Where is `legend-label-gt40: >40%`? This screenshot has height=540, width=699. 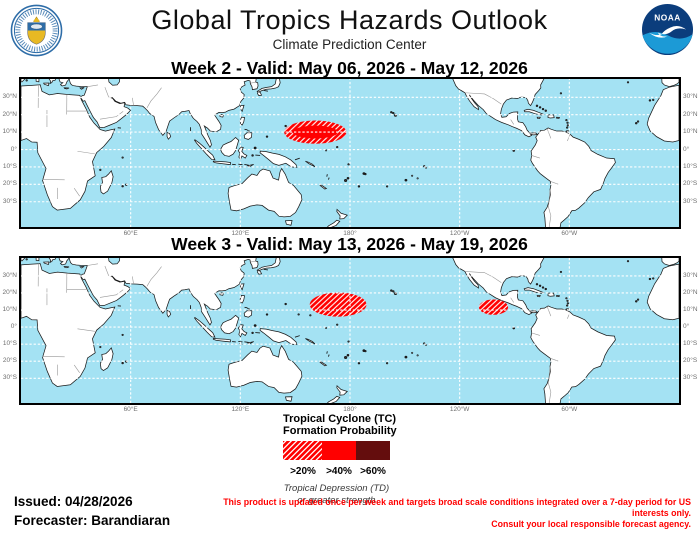 legend-label-gt40: >40% is located at coordinates (339, 471).